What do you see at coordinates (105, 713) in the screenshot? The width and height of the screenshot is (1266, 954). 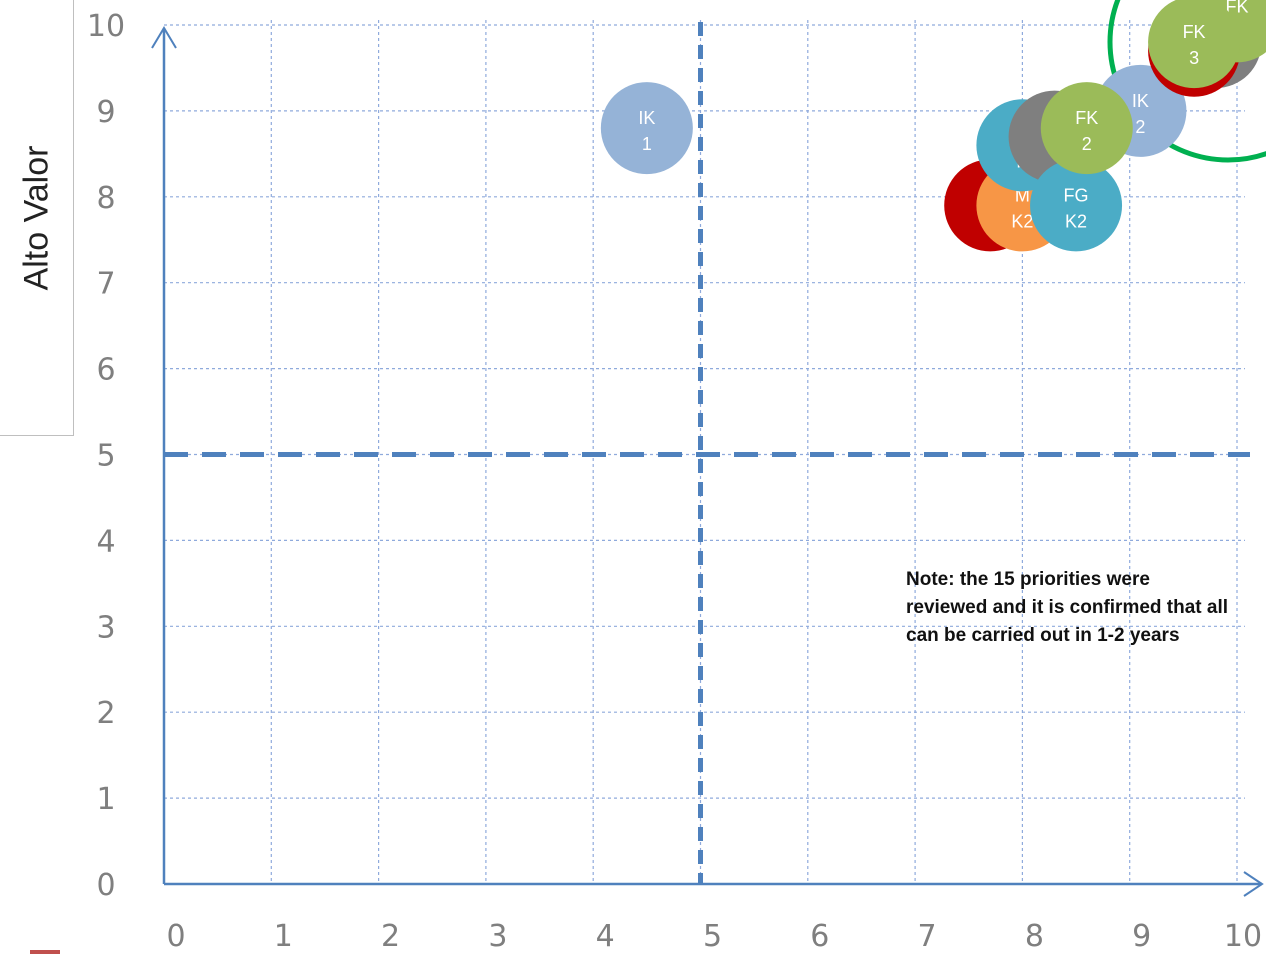 I see `y-tick-label: 2` at bounding box center [105, 713].